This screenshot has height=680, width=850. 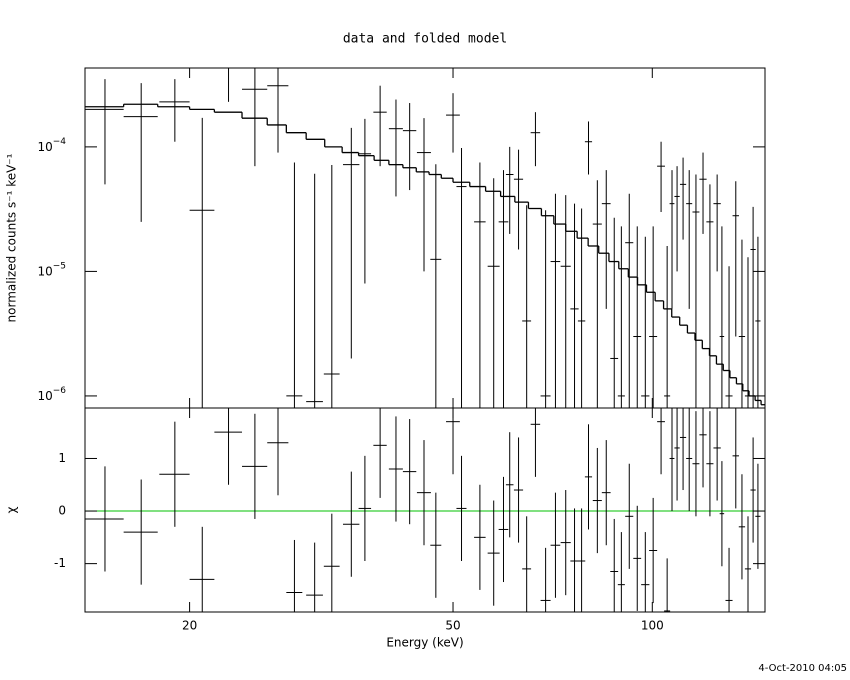 I want to click on y-axis-label: χ, so click(x=12, y=509).